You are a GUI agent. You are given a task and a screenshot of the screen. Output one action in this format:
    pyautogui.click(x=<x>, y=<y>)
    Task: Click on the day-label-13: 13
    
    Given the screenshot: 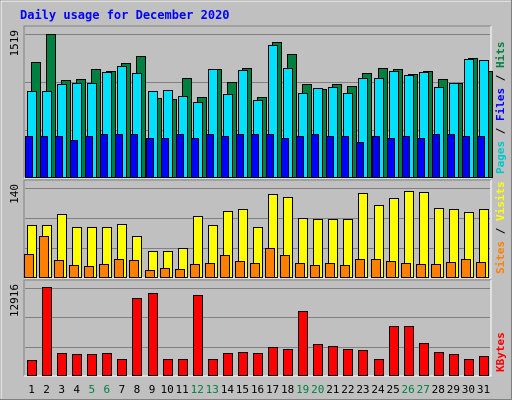 What is the action you would take?
    pyautogui.click(x=212, y=389)
    